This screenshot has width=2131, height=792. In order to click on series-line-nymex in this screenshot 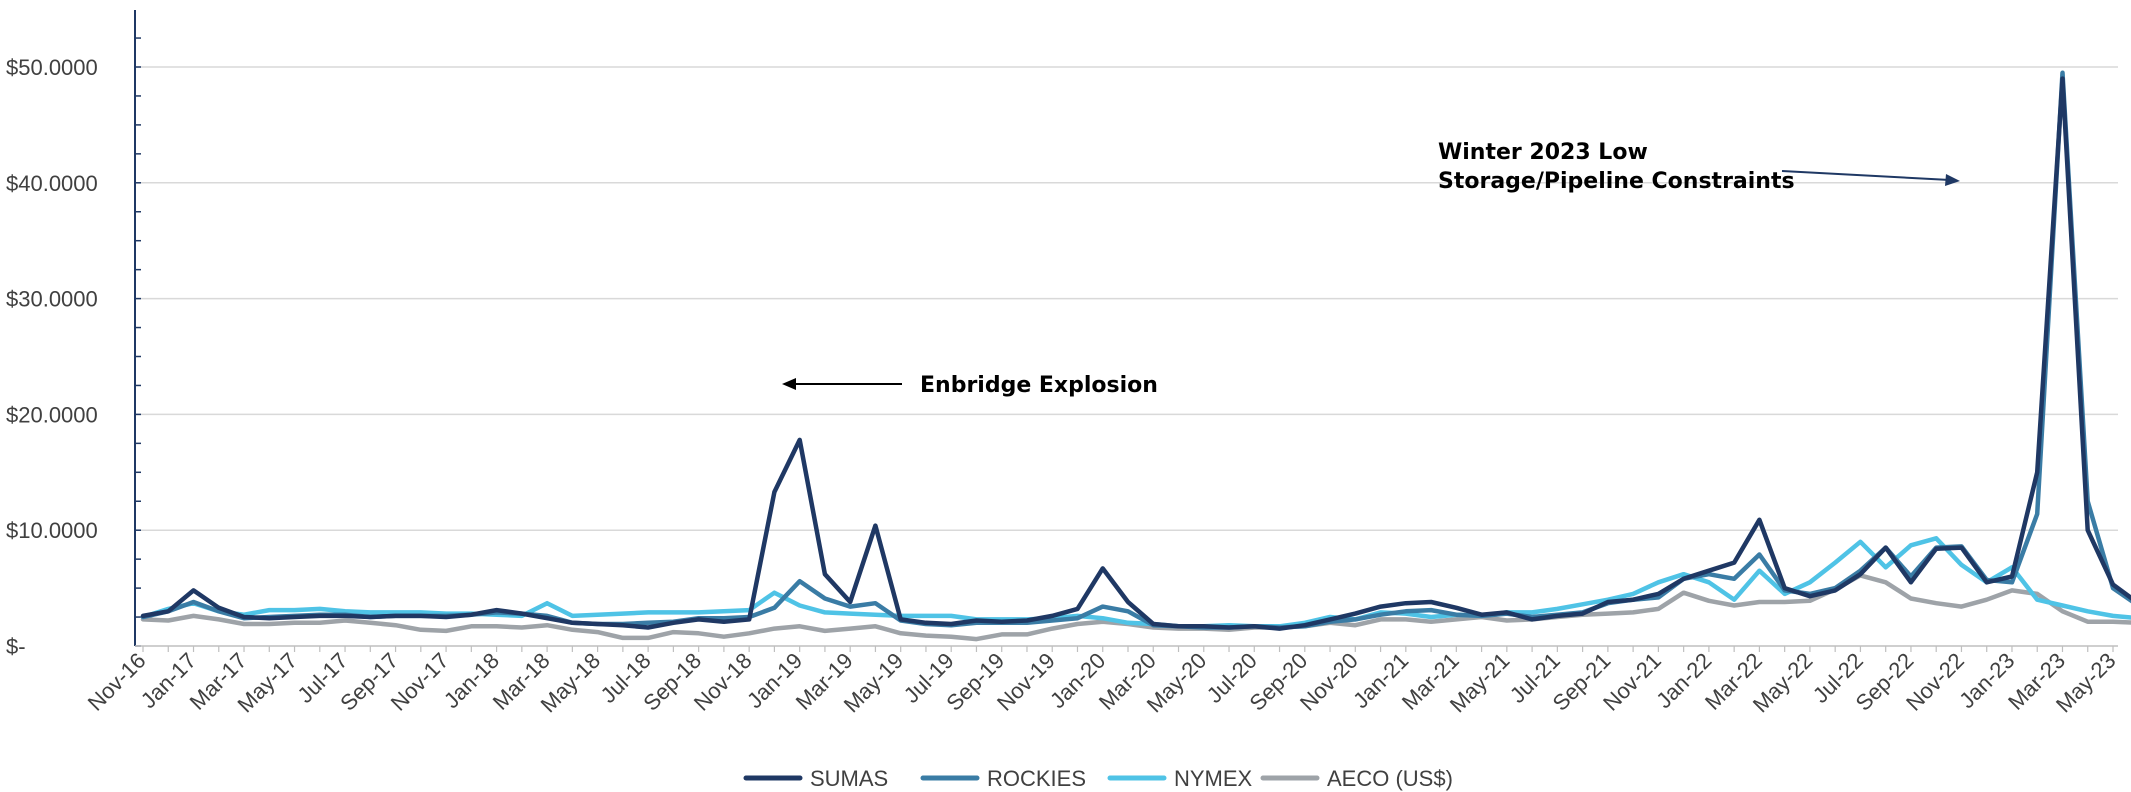, I will do `click(1135, 582)`.